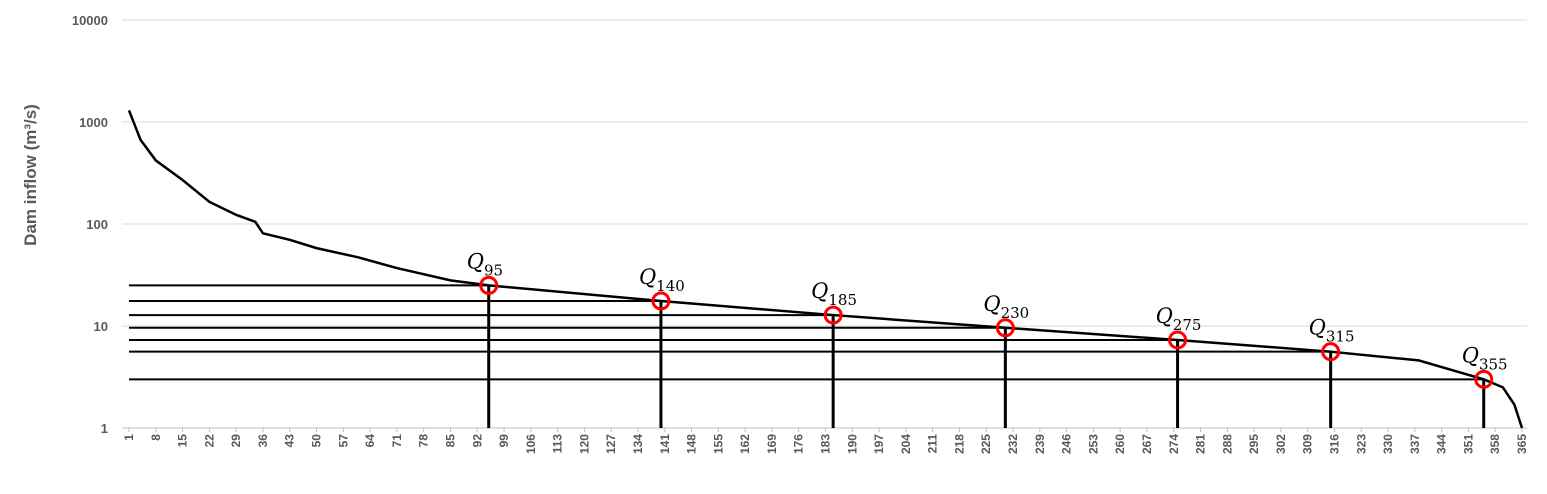 The image size is (1547, 494). What do you see at coordinates (30, 175) in the screenshot?
I see `y-axis-label: Dam inflow (m³/s)` at bounding box center [30, 175].